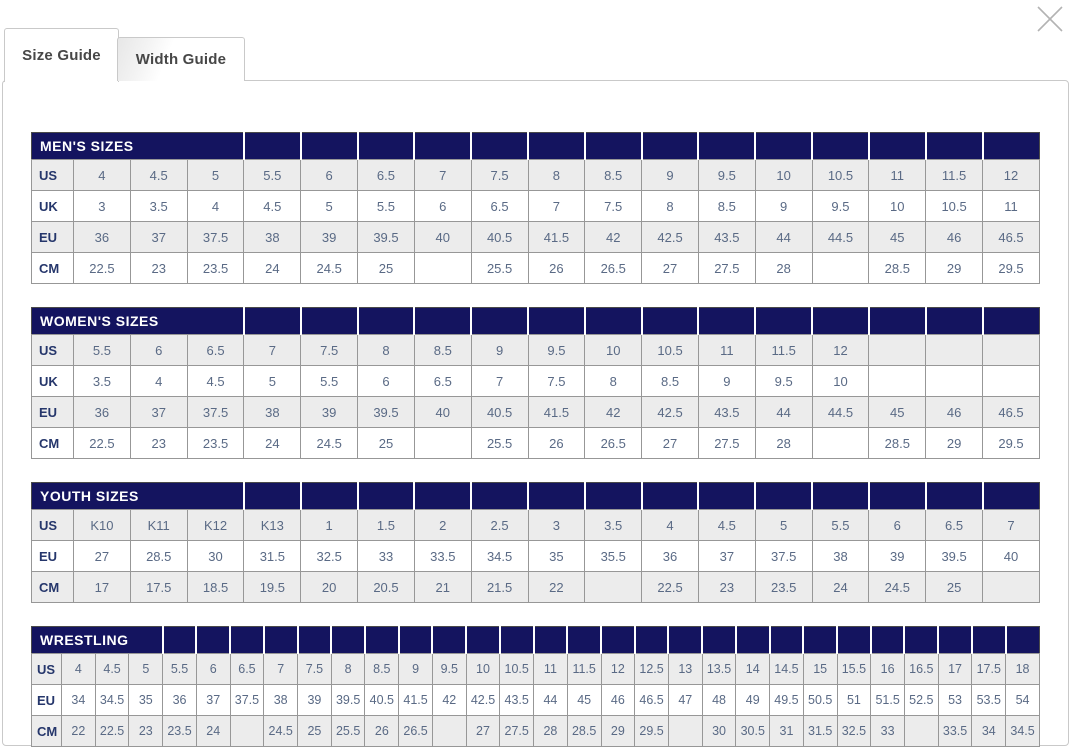  Describe the element at coordinates (955, 731) in the screenshot. I see `size-cell: 33.5` at that location.